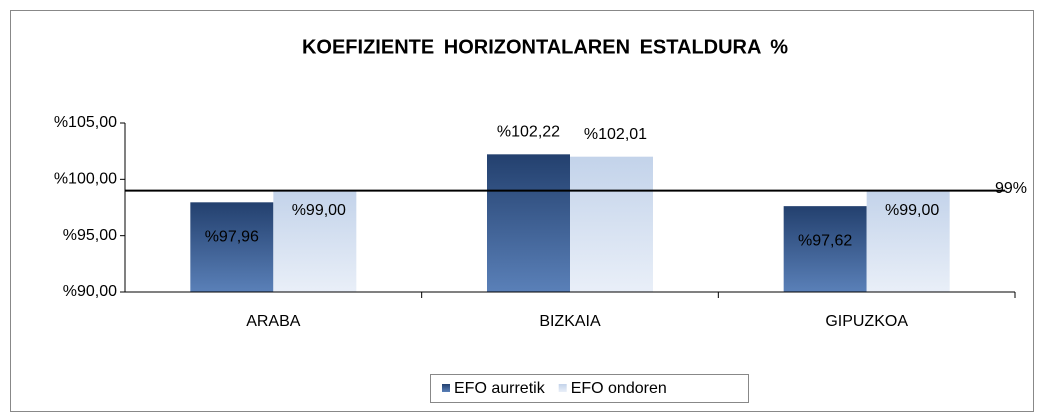 The height and width of the screenshot is (417, 1044). I want to click on x-tick-label: GIPUZKOA, so click(866, 321).